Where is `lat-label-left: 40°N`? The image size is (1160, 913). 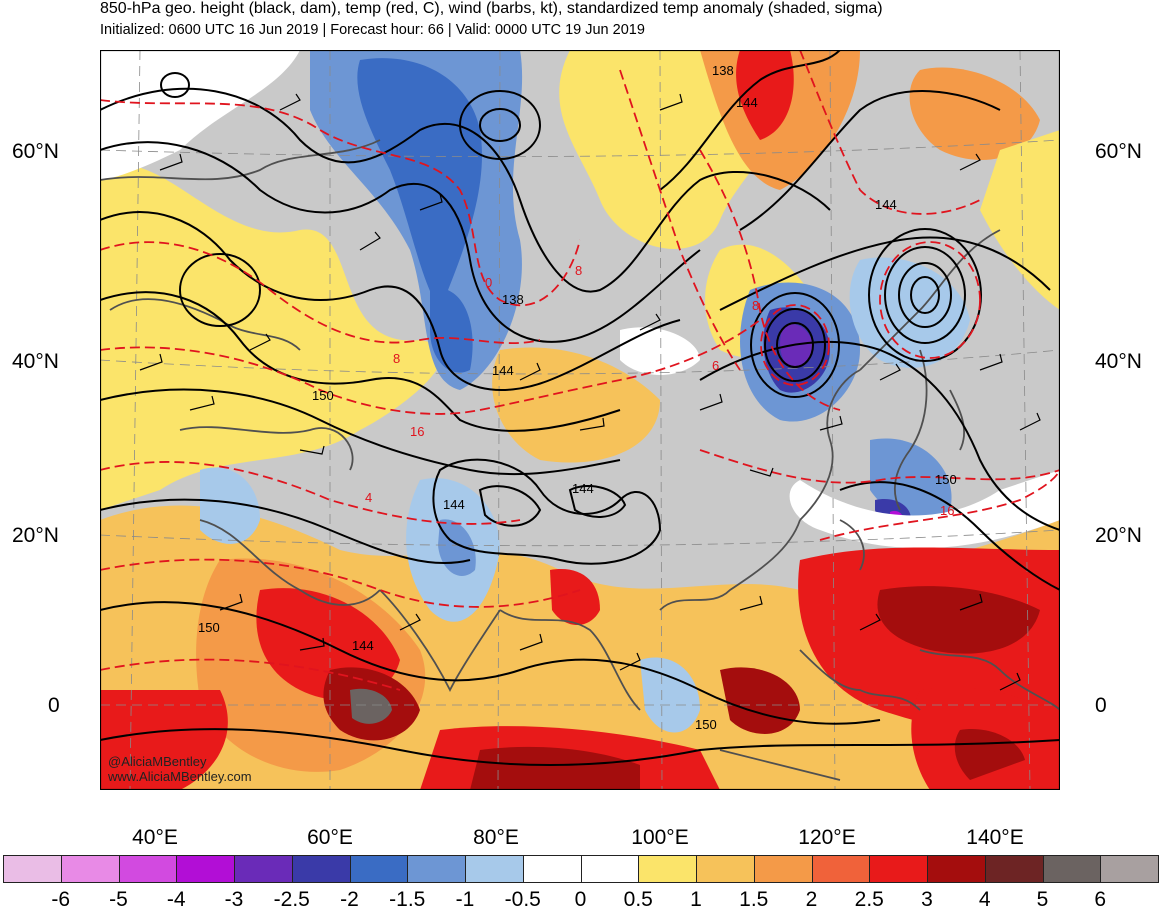 lat-label-left: 40°N is located at coordinates (35, 361).